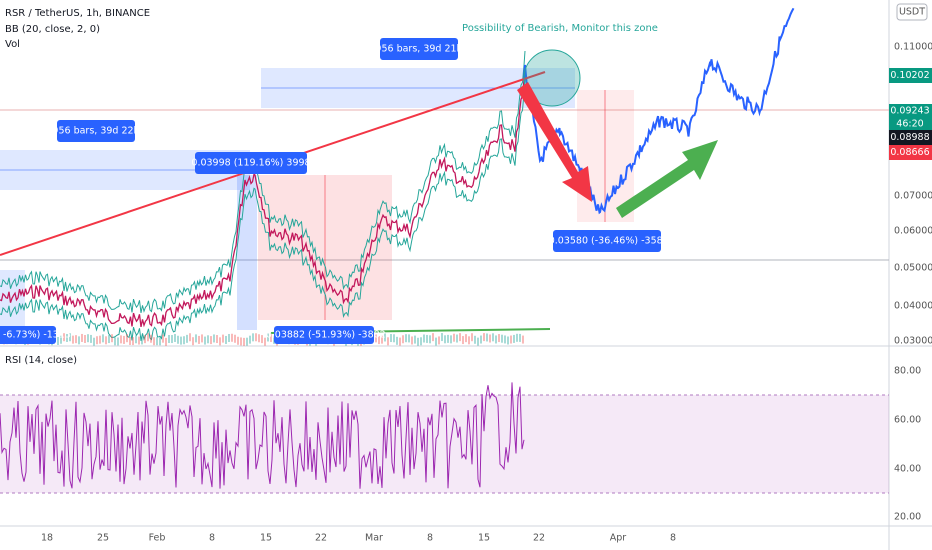 This screenshot has width=932, height=550. I want to click on rise-zone, so click(247, 252).